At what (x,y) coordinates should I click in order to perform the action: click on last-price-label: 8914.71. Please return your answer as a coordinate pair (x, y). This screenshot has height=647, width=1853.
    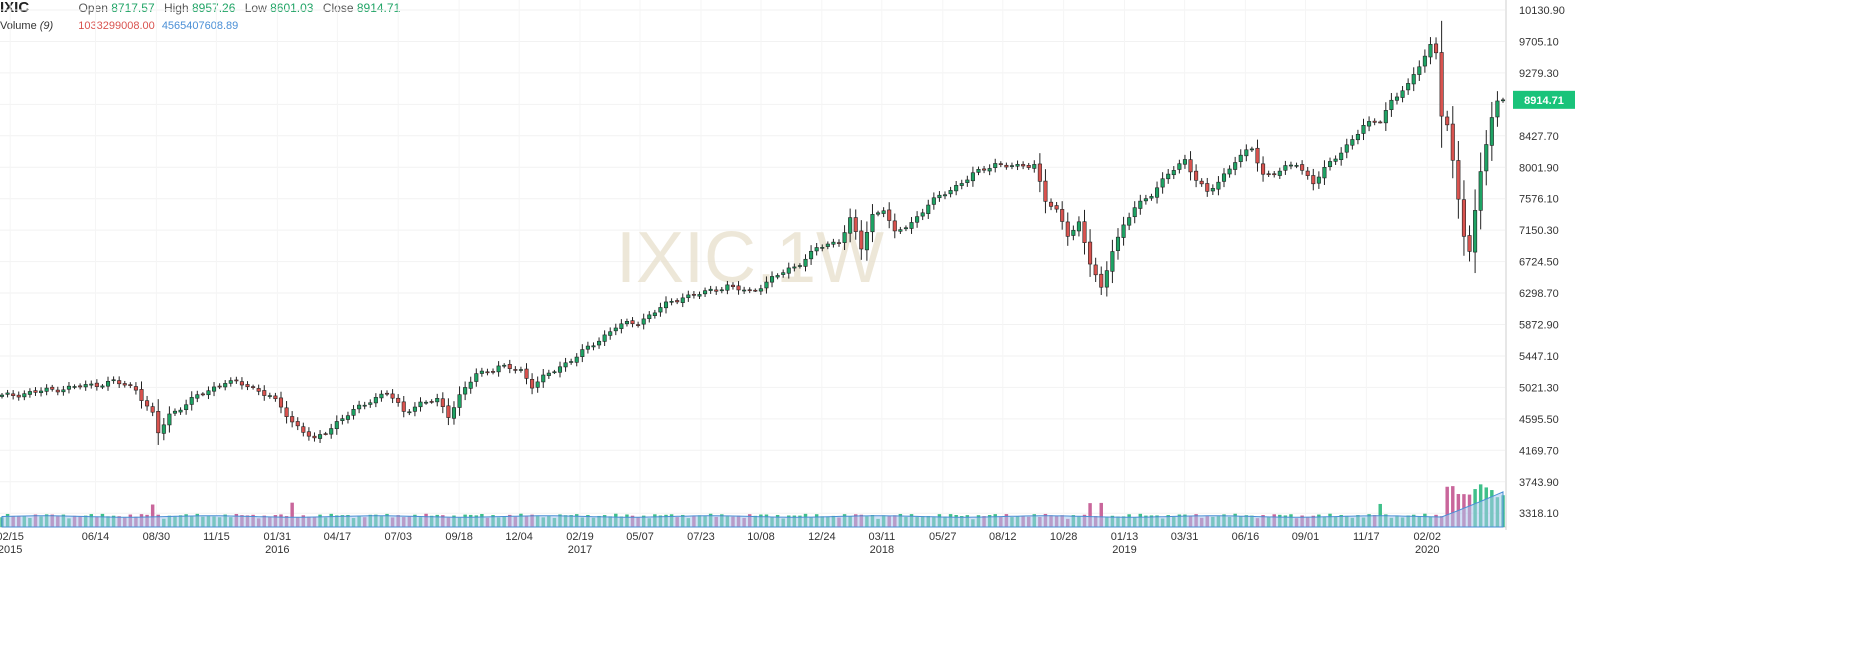
    Looking at the image, I should click on (1544, 101).